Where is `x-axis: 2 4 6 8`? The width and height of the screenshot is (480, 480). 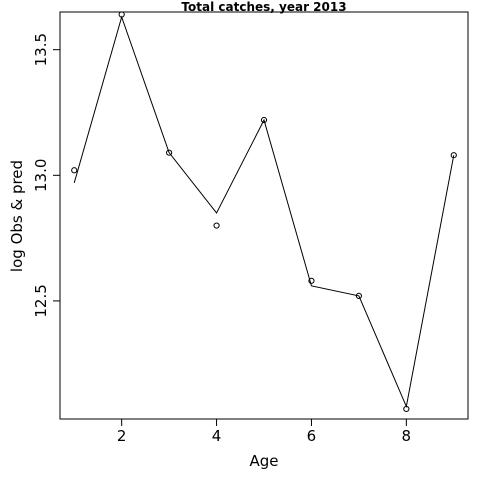 x-axis: 2 4 6 8 is located at coordinates (264, 431).